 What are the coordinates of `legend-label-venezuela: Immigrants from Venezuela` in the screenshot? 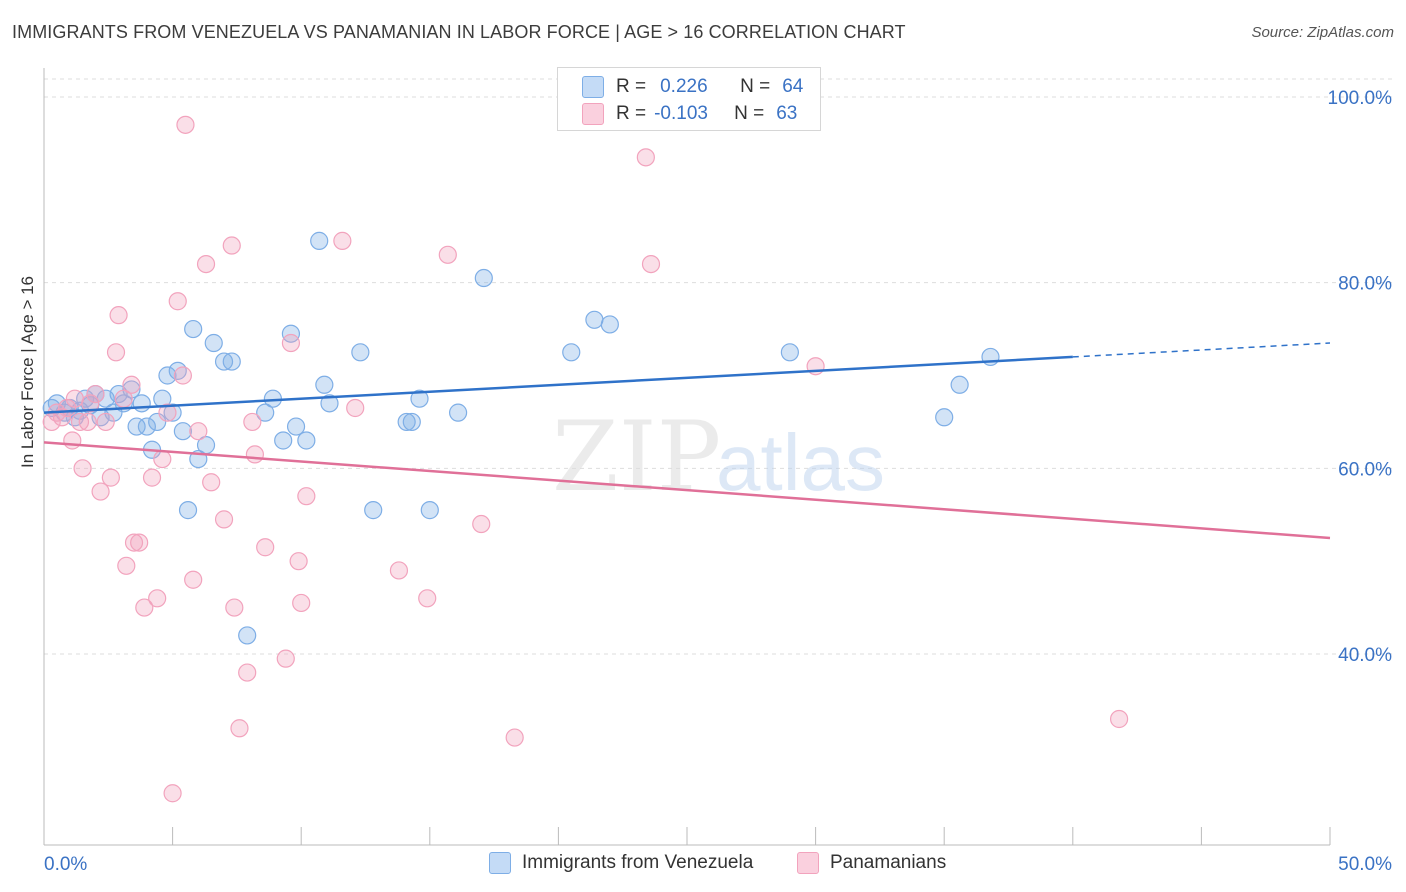 It's located at (638, 862).